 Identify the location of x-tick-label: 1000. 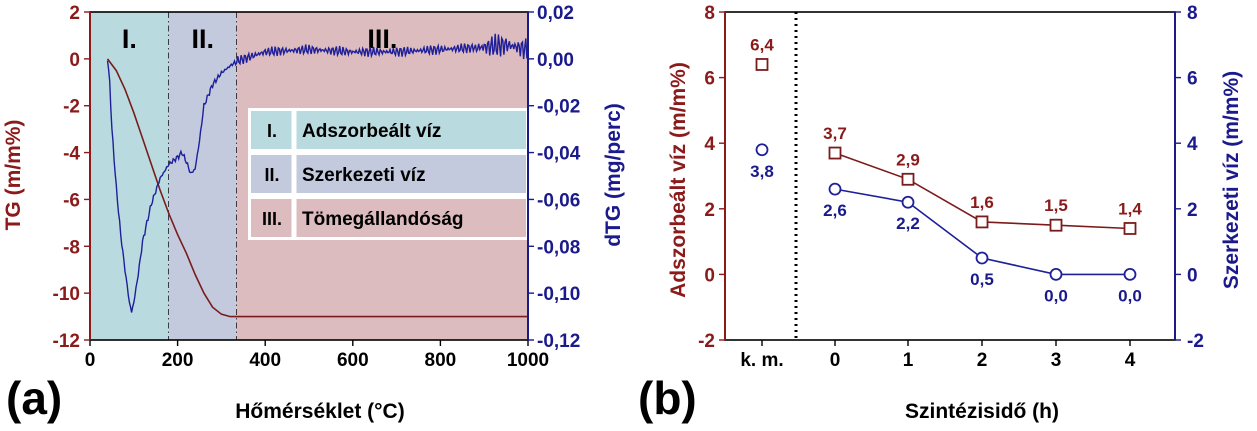
(528, 360).